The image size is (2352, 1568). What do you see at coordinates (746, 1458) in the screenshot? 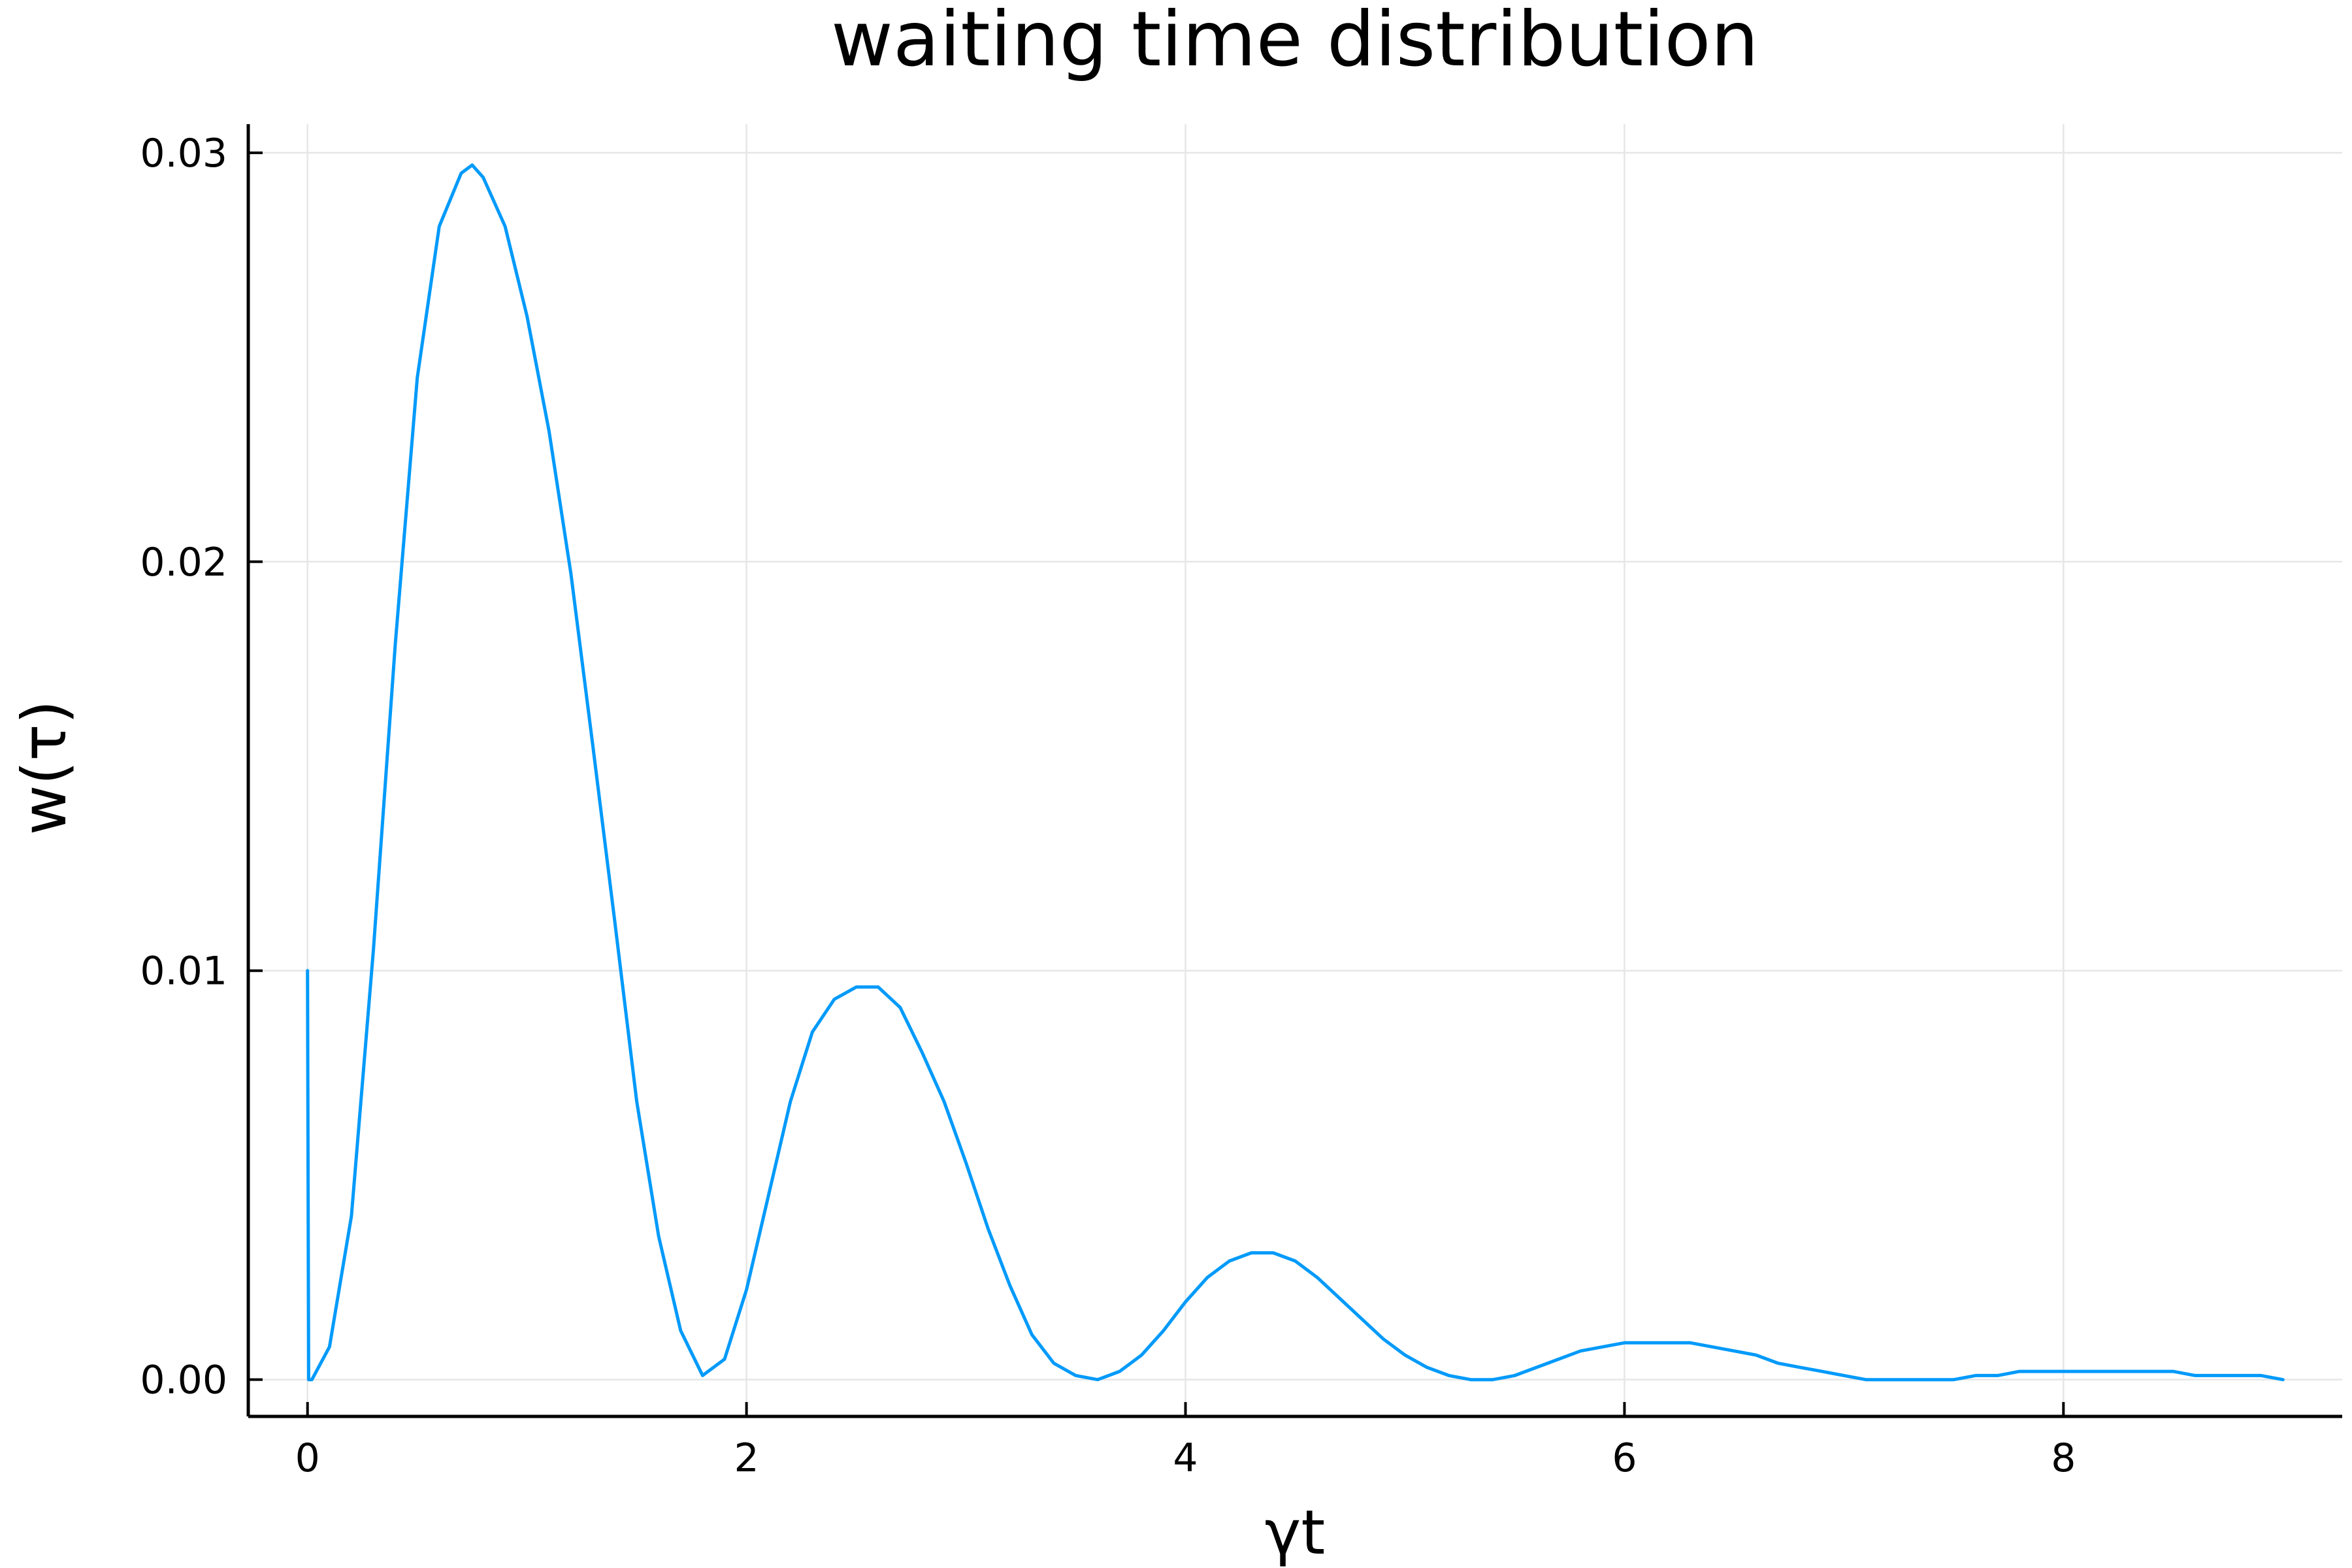
I see `x-tick-label: 2` at bounding box center [746, 1458].